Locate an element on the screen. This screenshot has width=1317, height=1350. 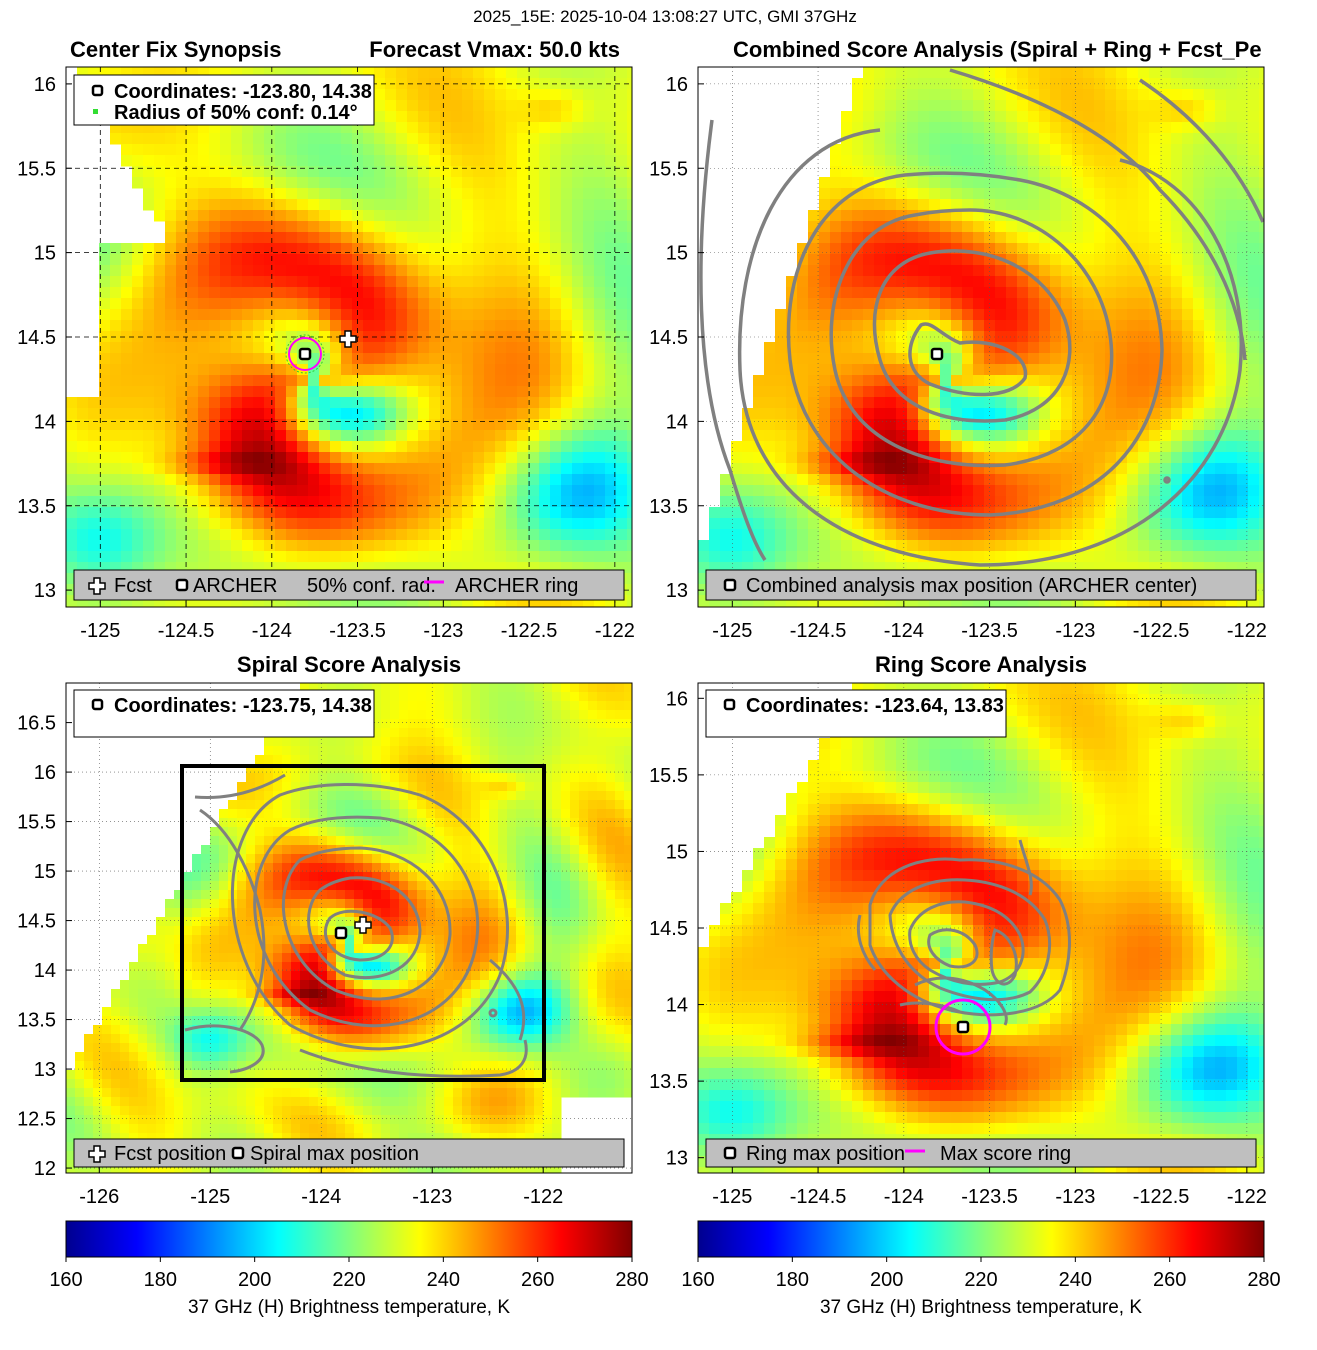
heatB-cell-1954 is located at coordinates (1232, 546).